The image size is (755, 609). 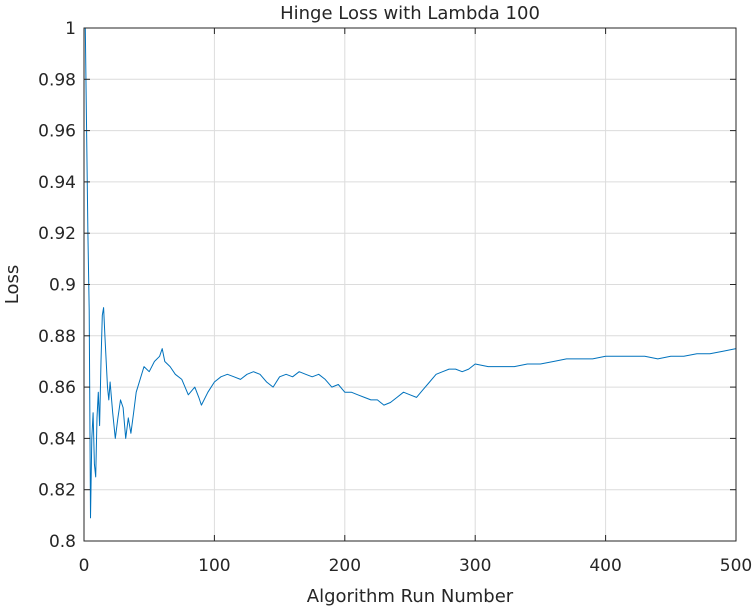 What do you see at coordinates (57, 337) in the screenshot?
I see `y-tick-label: 0.88` at bounding box center [57, 337].